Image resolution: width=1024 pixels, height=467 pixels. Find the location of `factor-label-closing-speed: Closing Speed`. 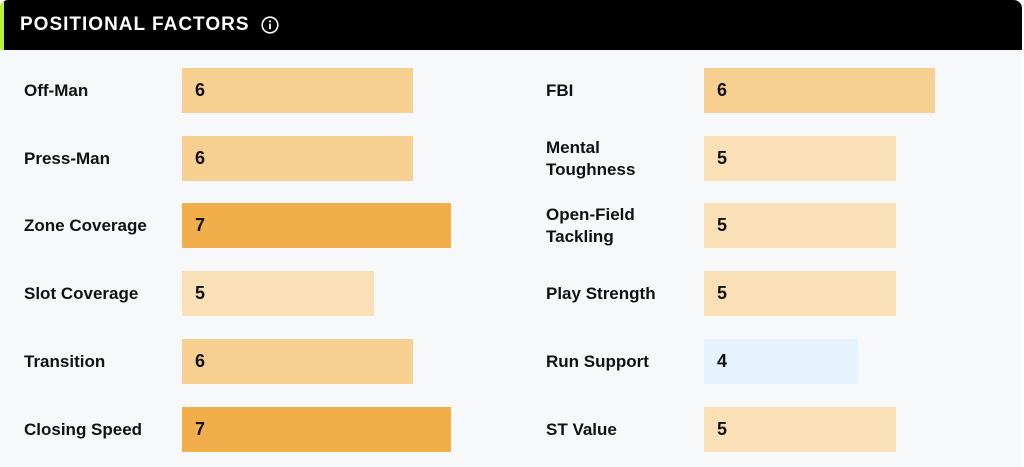

factor-label-closing-speed: Closing Speed is located at coordinates (83, 429).